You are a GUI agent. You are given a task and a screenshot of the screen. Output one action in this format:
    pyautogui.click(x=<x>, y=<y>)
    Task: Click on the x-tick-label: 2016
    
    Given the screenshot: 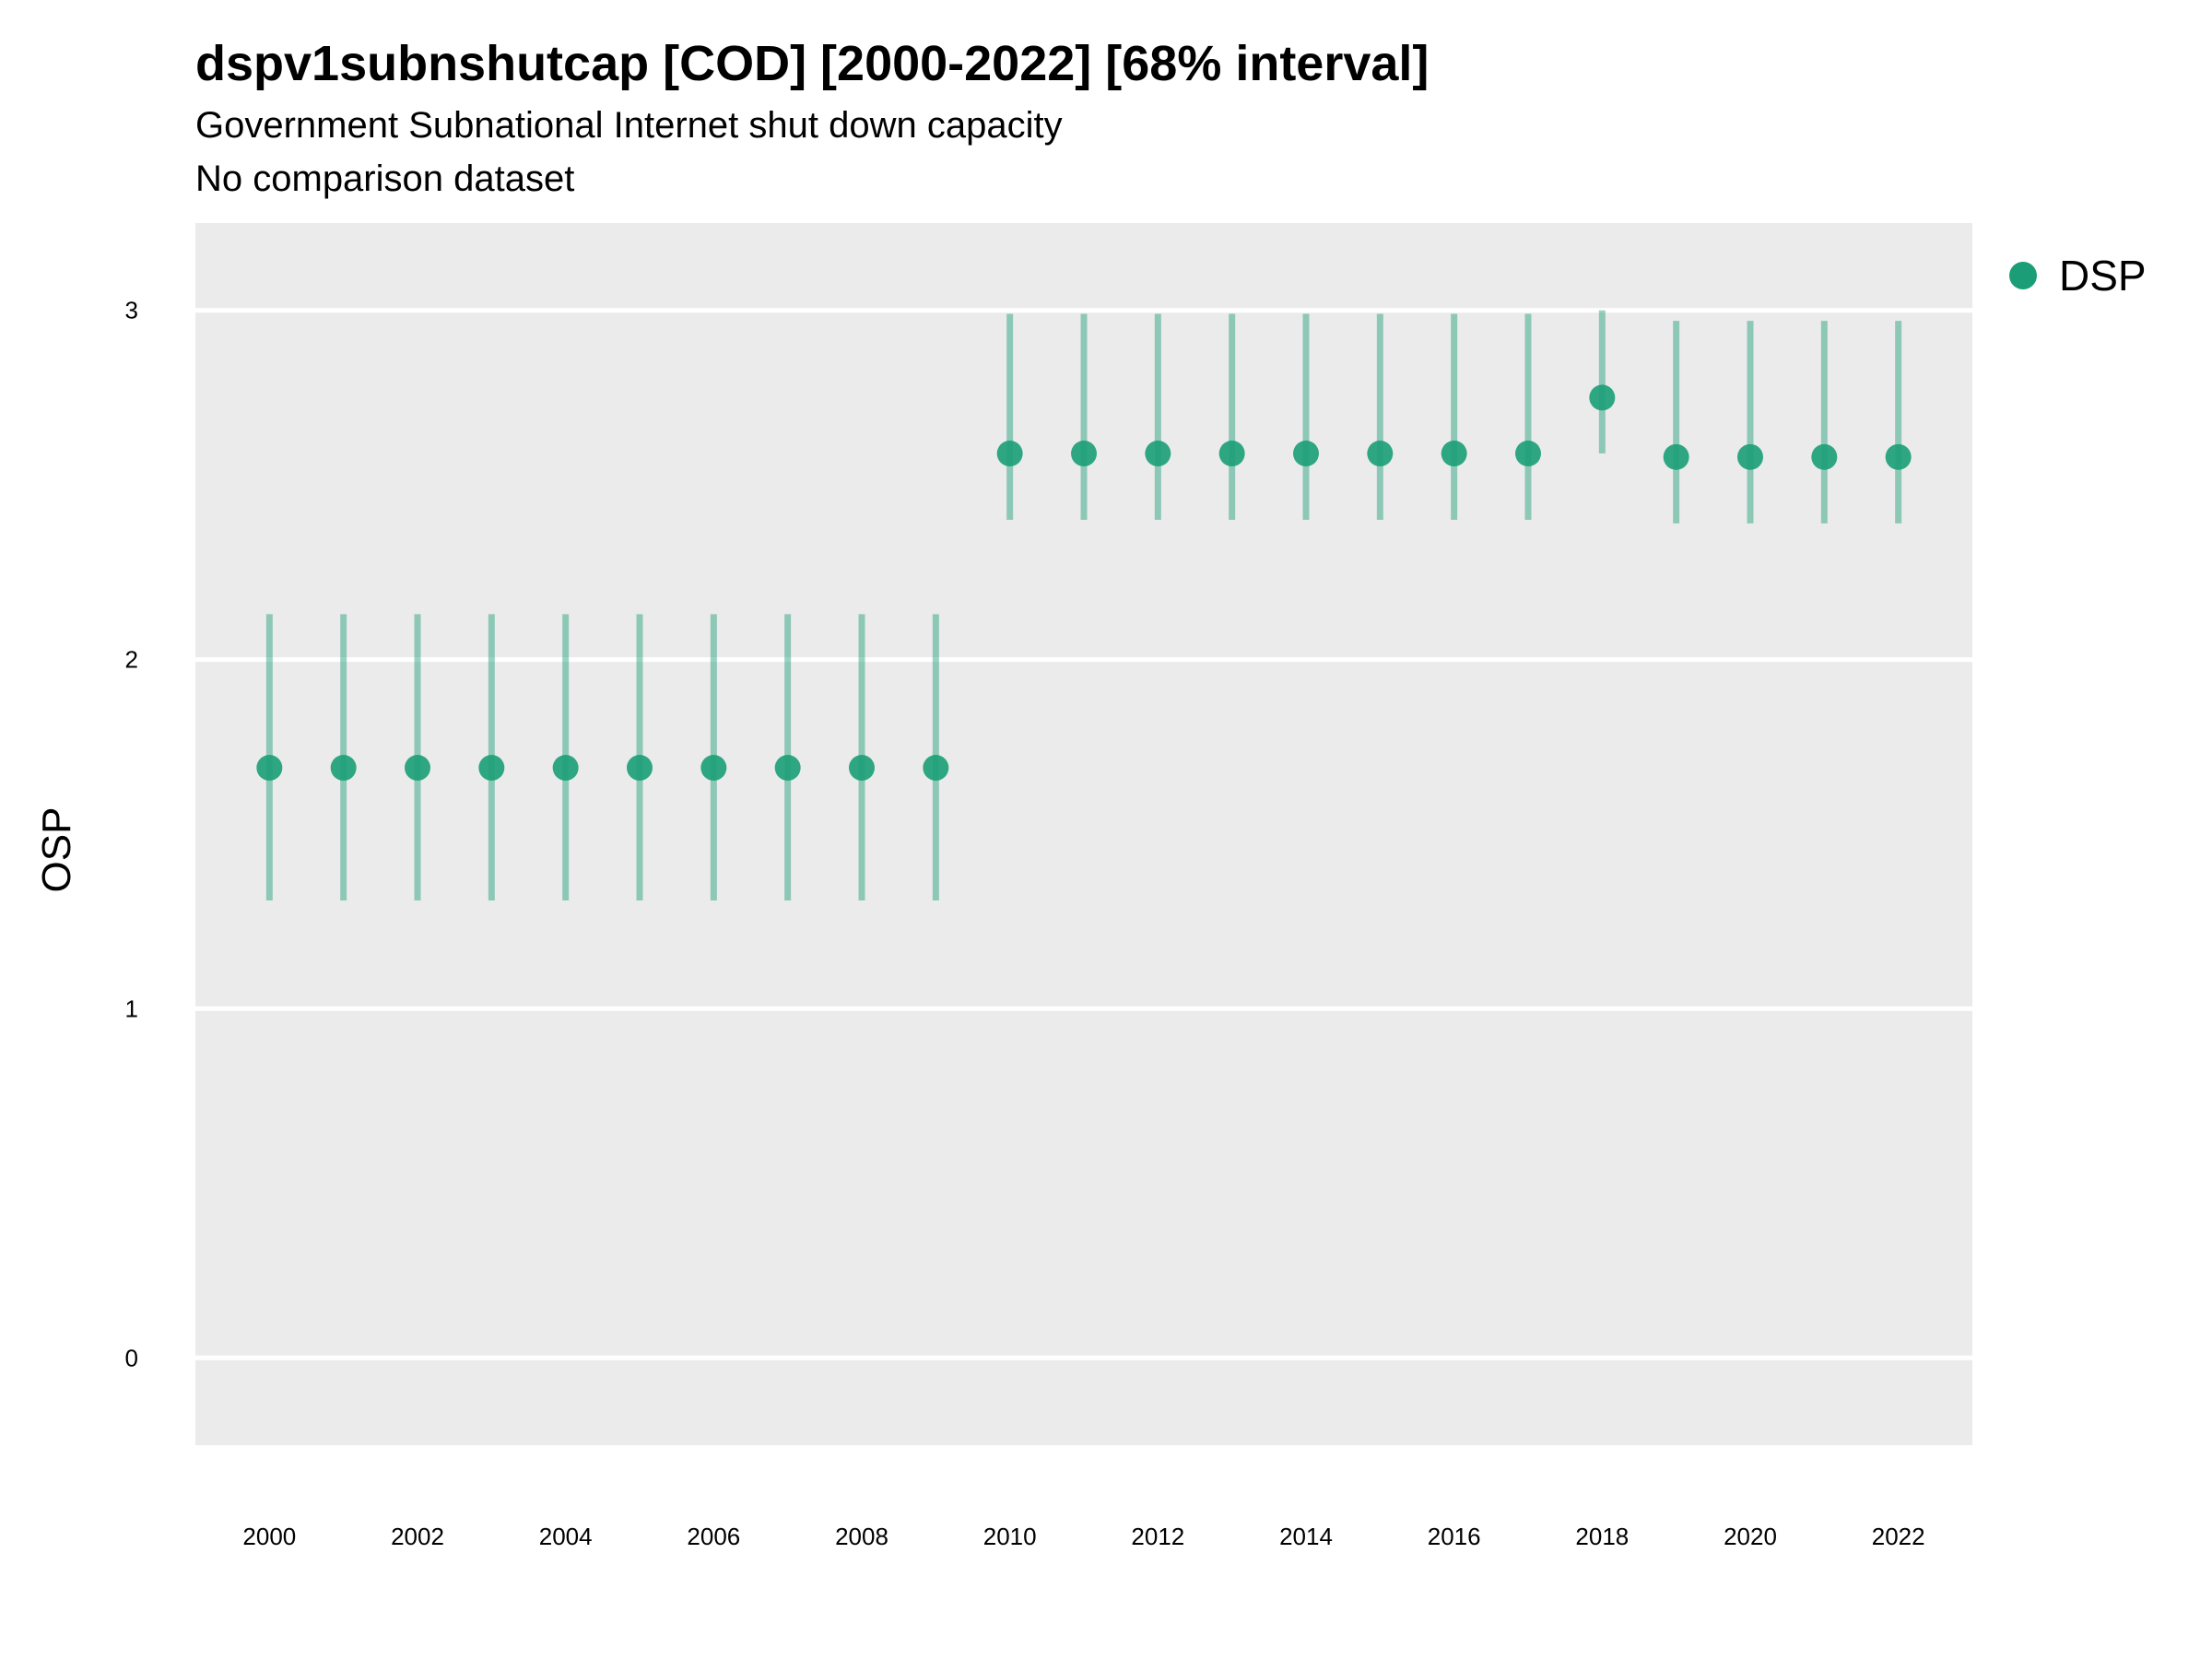 What is the action you would take?
    pyautogui.click(x=1454, y=1536)
    